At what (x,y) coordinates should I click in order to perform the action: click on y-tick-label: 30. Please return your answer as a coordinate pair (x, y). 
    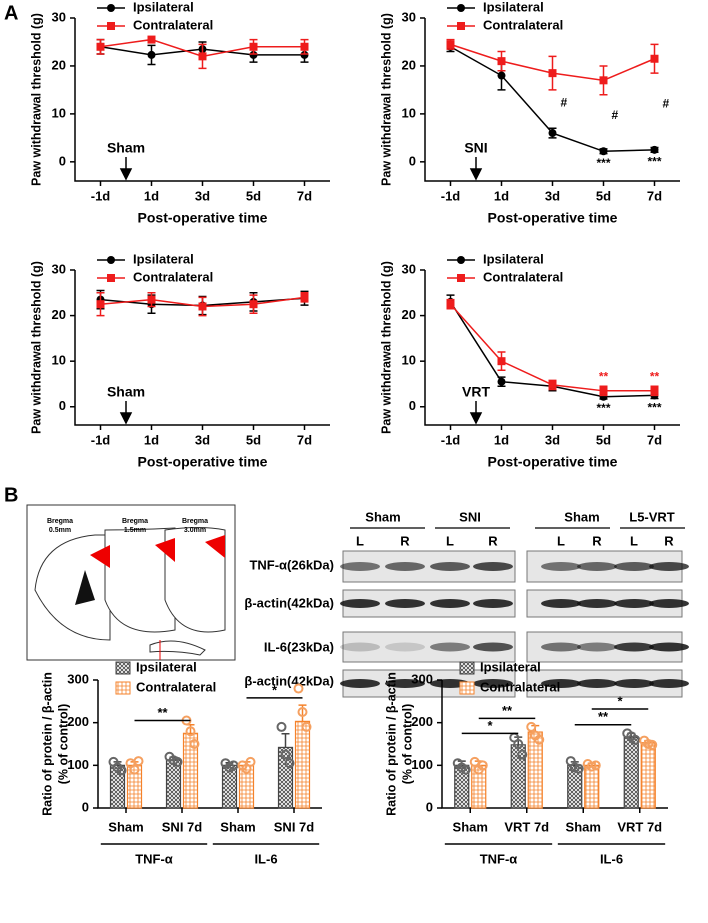
    Looking at the image, I should click on (409, 16).